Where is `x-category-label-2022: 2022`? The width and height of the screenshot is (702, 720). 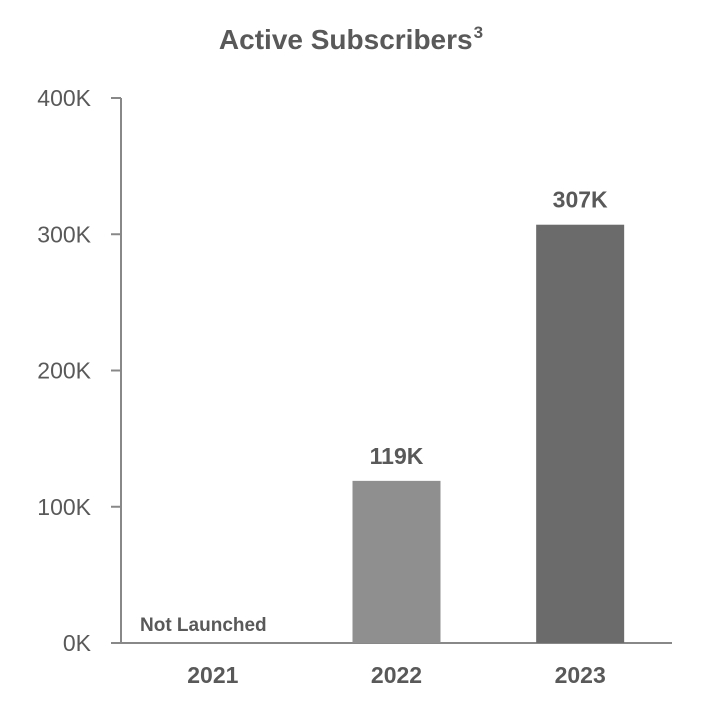 x-category-label-2022: 2022 is located at coordinates (396, 675).